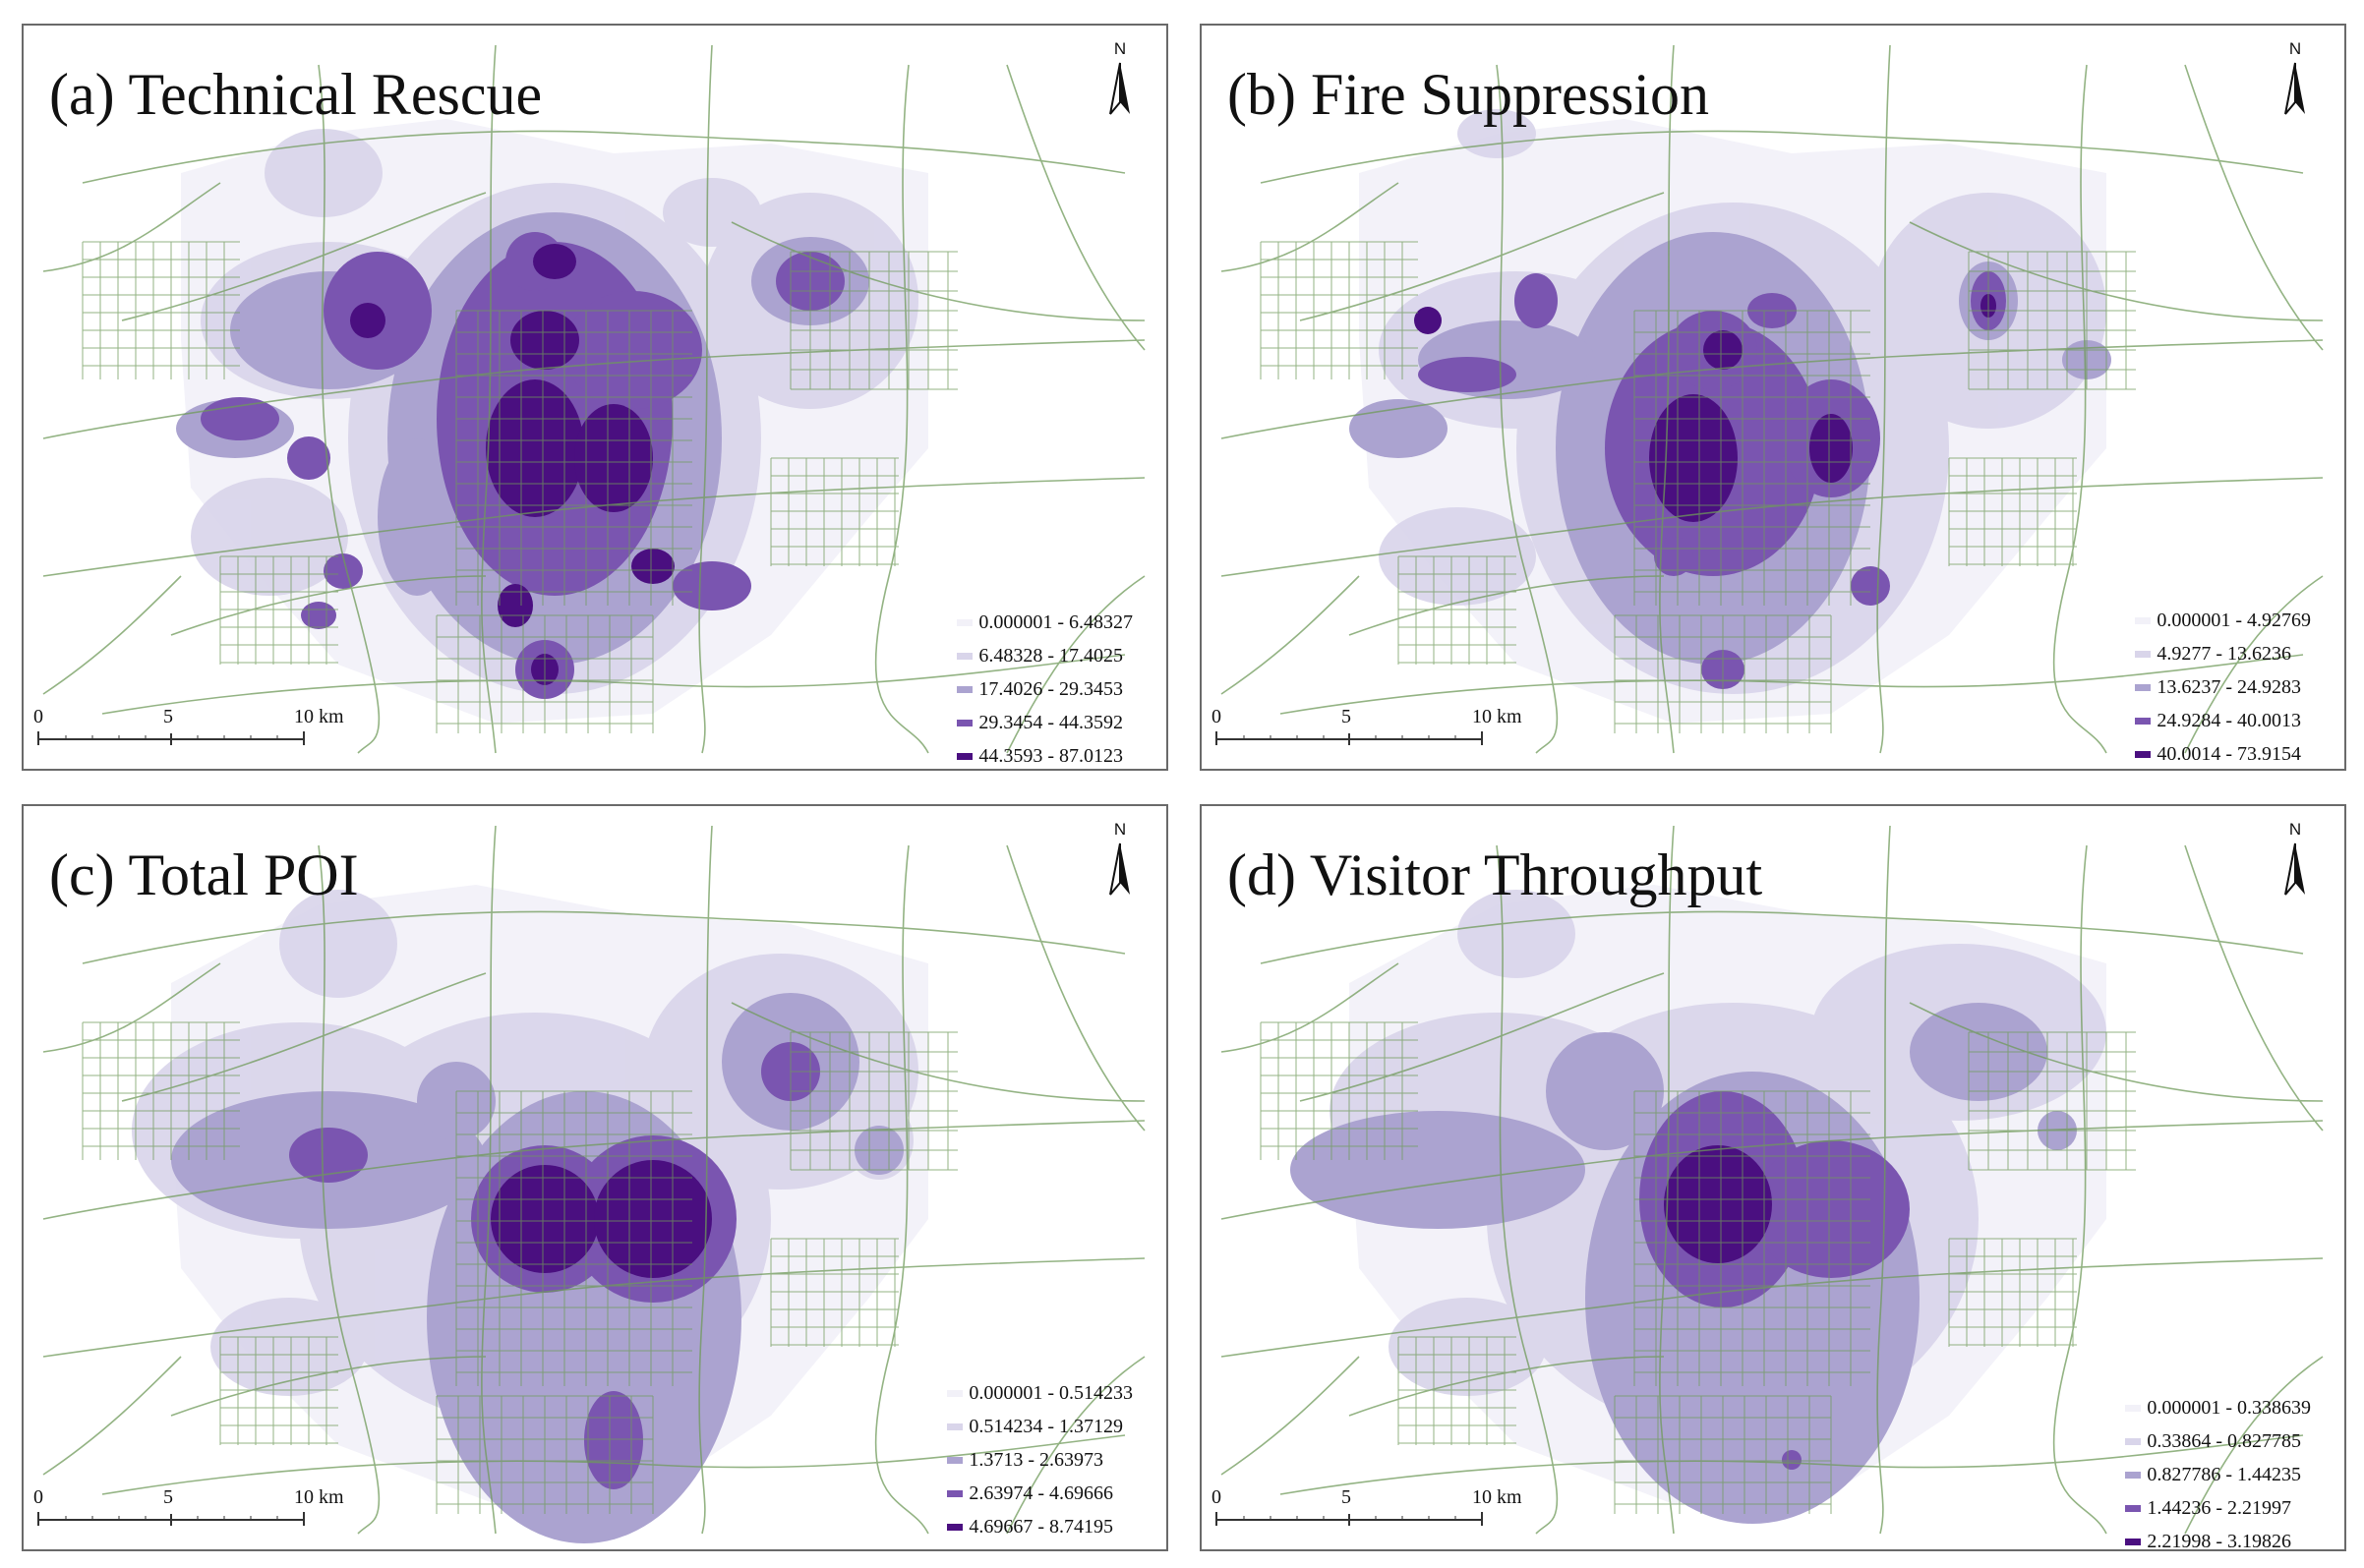 This screenshot has height=1568, width=2364. What do you see at coordinates (296, 94) in the screenshot?
I see `panel-title: (a) Technical Rescue` at bounding box center [296, 94].